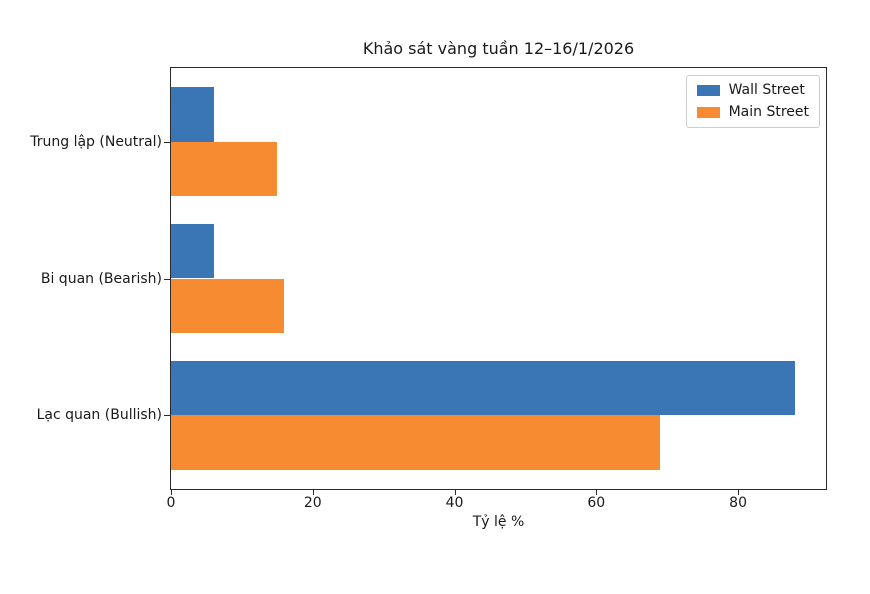  Describe the element at coordinates (752, 101) in the screenshot. I see `legend: Wall Street Main Street` at that location.